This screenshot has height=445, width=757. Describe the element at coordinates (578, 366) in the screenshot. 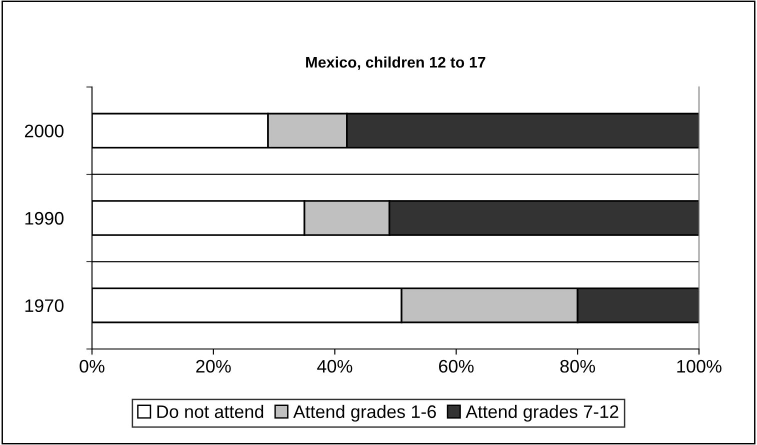

I see `x-tick-label: 80%` at that location.